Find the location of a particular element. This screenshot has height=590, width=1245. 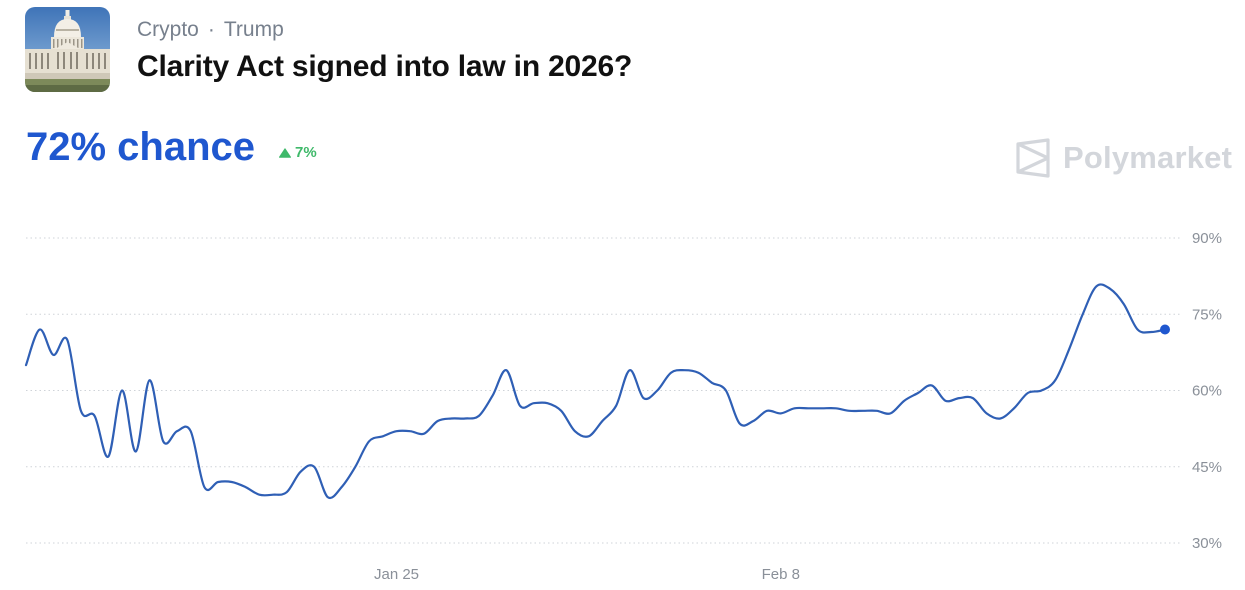

brand-name: Polymarket is located at coordinates (1148, 157).